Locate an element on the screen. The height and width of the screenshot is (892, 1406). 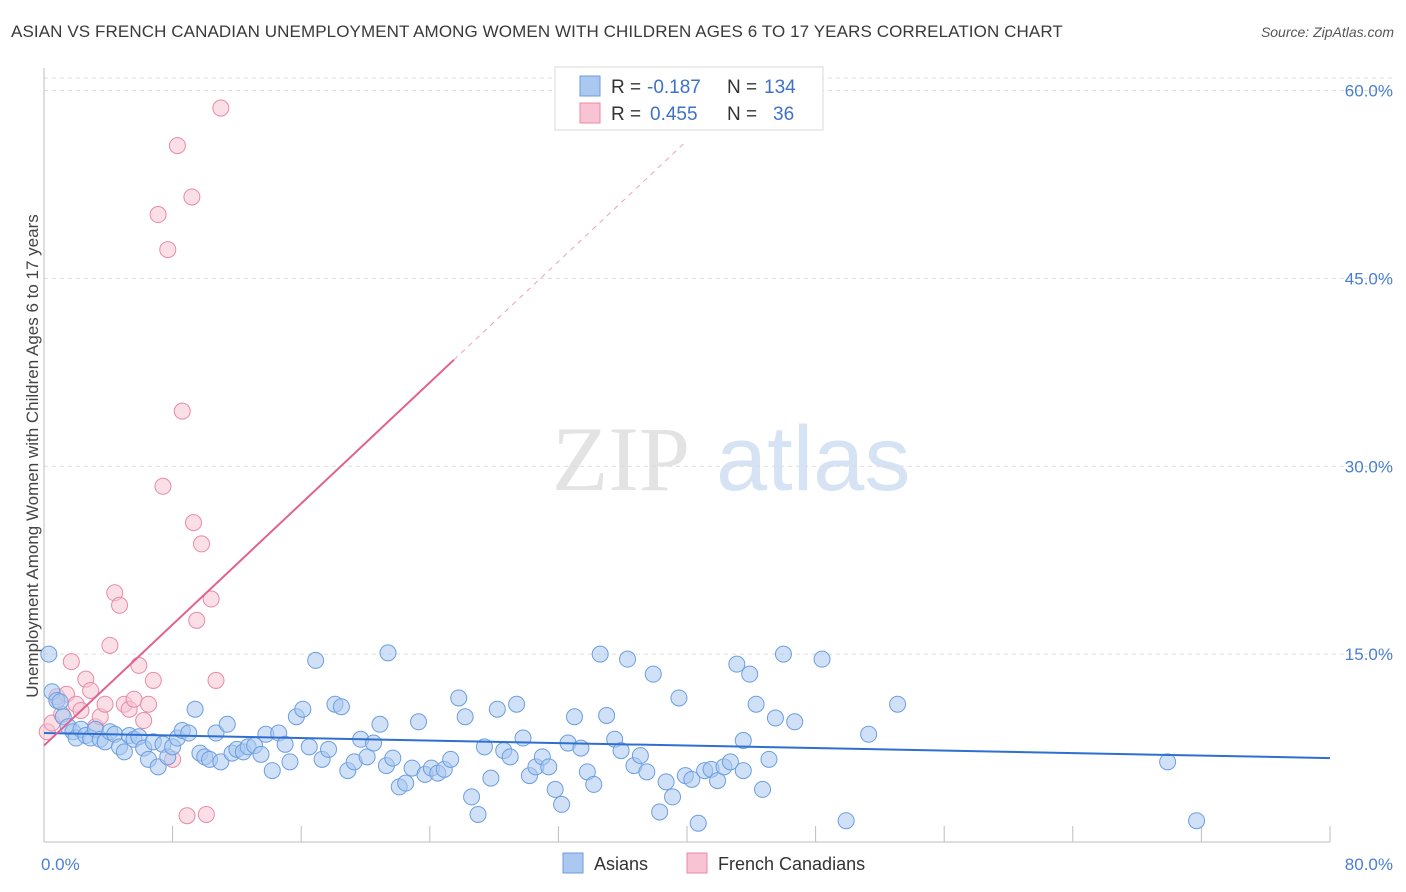
legend-n-value-french: 36 is located at coordinates (783, 114).